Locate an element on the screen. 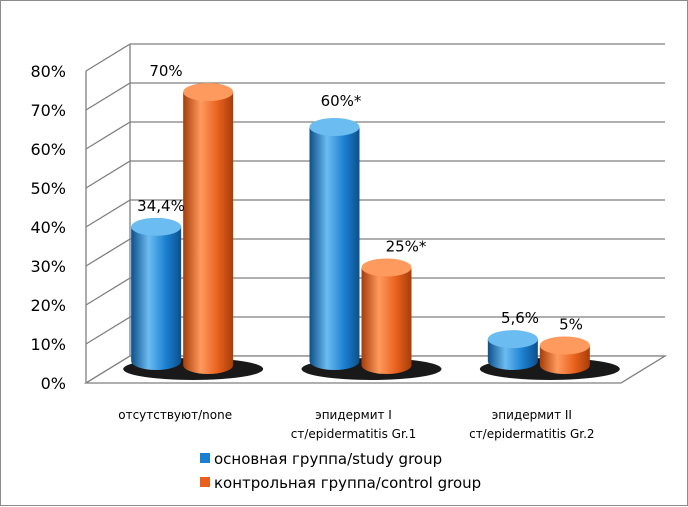  x-tick-label: эпидермит II is located at coordinates (532, 415).